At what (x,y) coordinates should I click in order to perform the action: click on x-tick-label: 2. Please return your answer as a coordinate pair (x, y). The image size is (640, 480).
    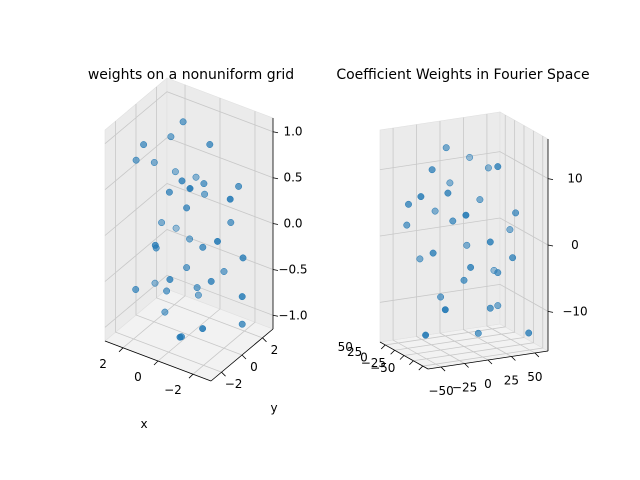
    Looking at the image, I should click on (103, 364).